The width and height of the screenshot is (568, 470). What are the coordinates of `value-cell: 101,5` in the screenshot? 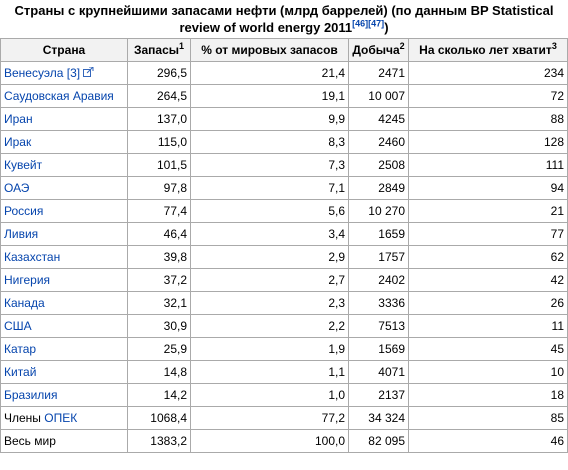 It's located at (159, 165).